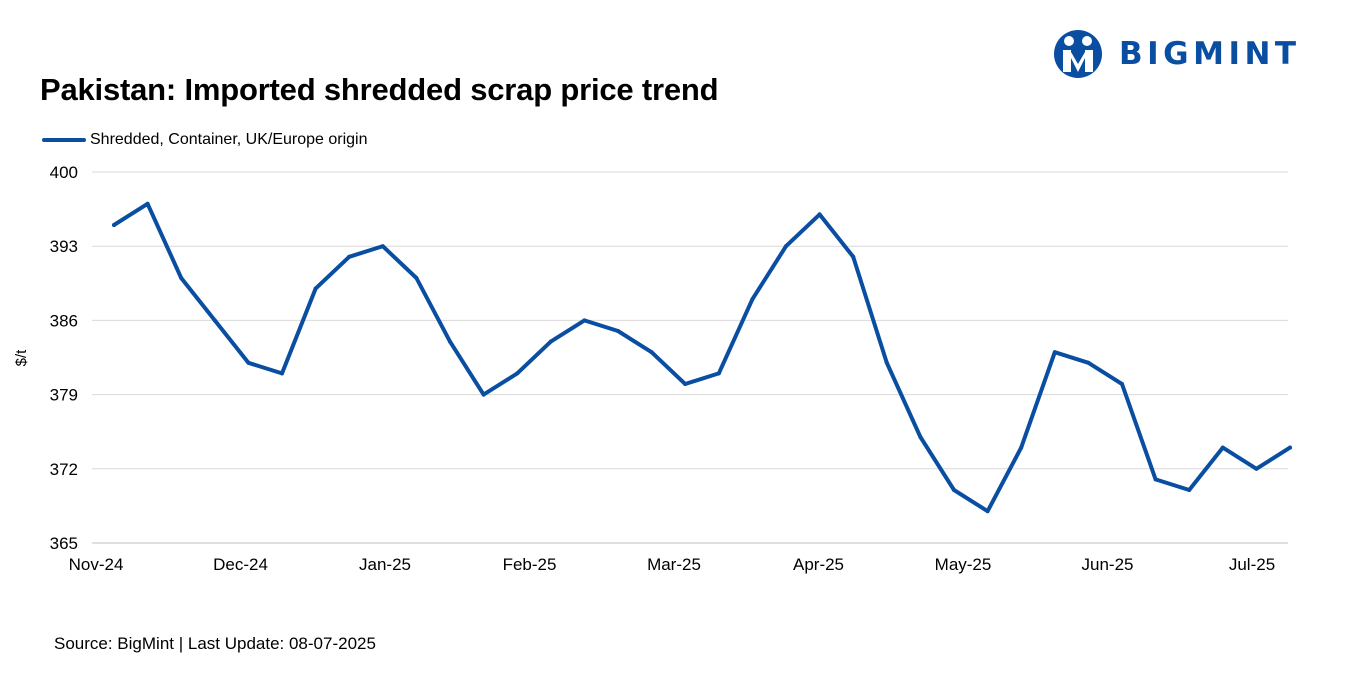 The height and width of the screenshot is (675, 1350). I want to click on x-tick-label: Nov-24, so click(96, 564).